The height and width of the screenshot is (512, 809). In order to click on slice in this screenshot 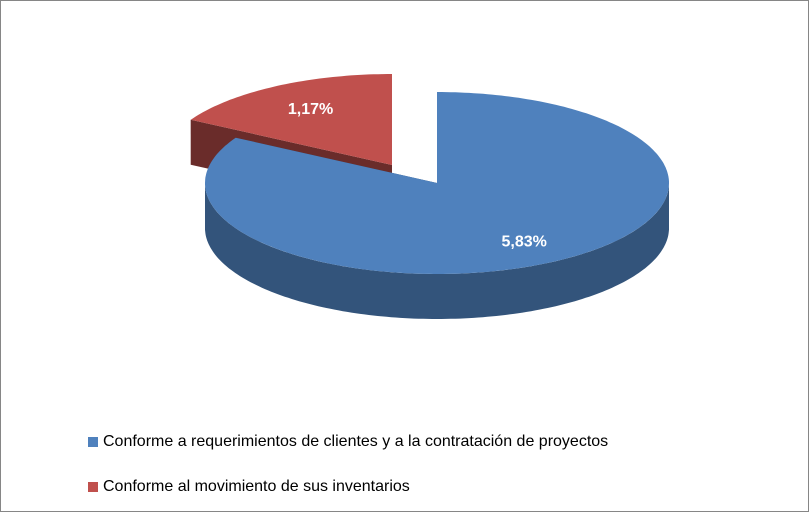, I will do `click(291, 119)`.